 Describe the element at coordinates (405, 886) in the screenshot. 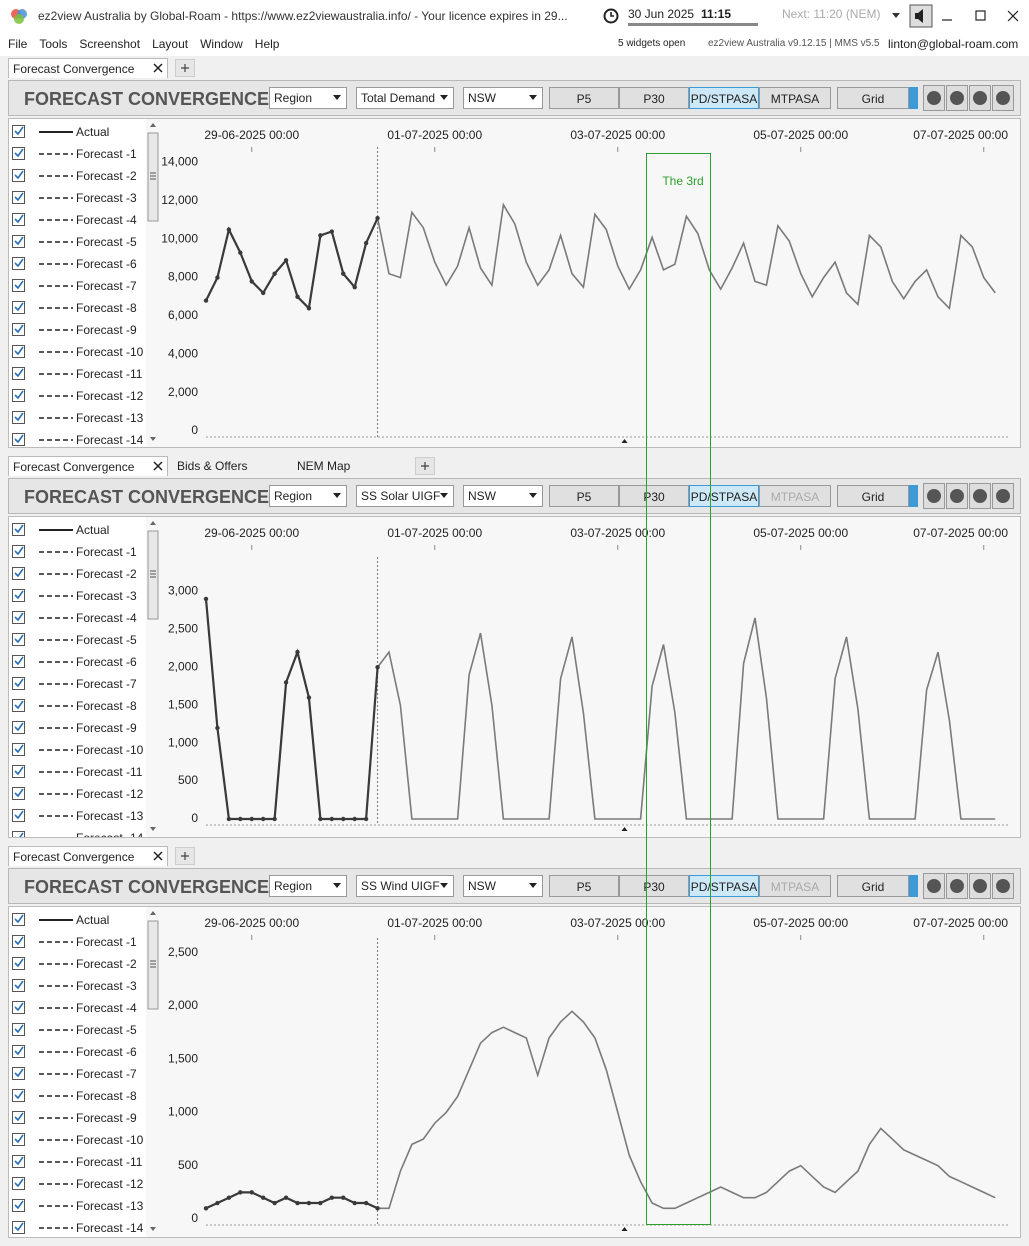

I see `dropdown: SS Wind UIGF` at that location.